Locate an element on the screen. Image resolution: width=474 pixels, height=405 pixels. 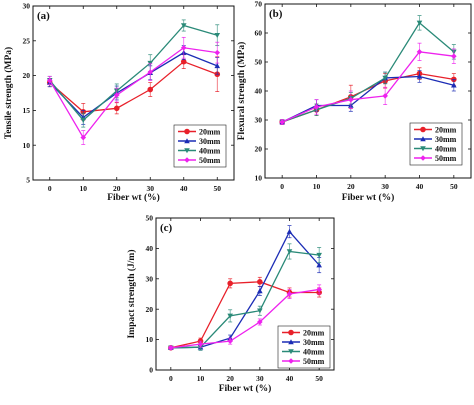
y-tick-label: 60 is located at coordinates (259, 33).